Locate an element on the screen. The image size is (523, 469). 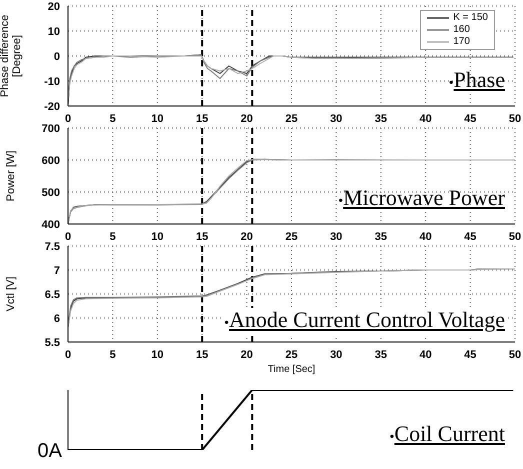
y-tick-label: 6 is located at coordinates (57, 318).